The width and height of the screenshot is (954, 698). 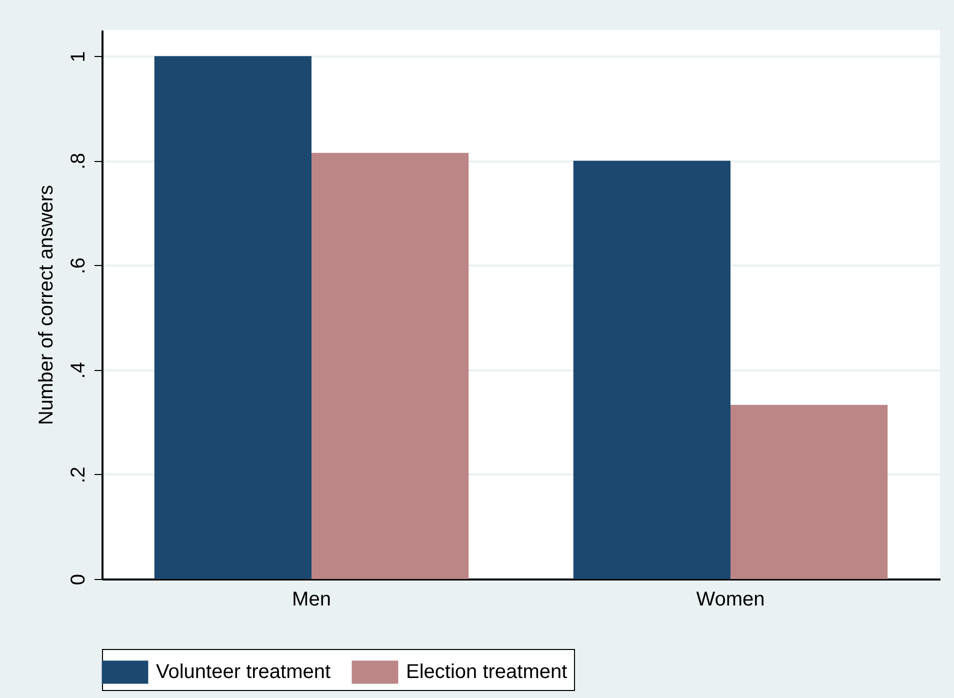 I want to click on y-tick-label: .4, so click(x=79, y=370).